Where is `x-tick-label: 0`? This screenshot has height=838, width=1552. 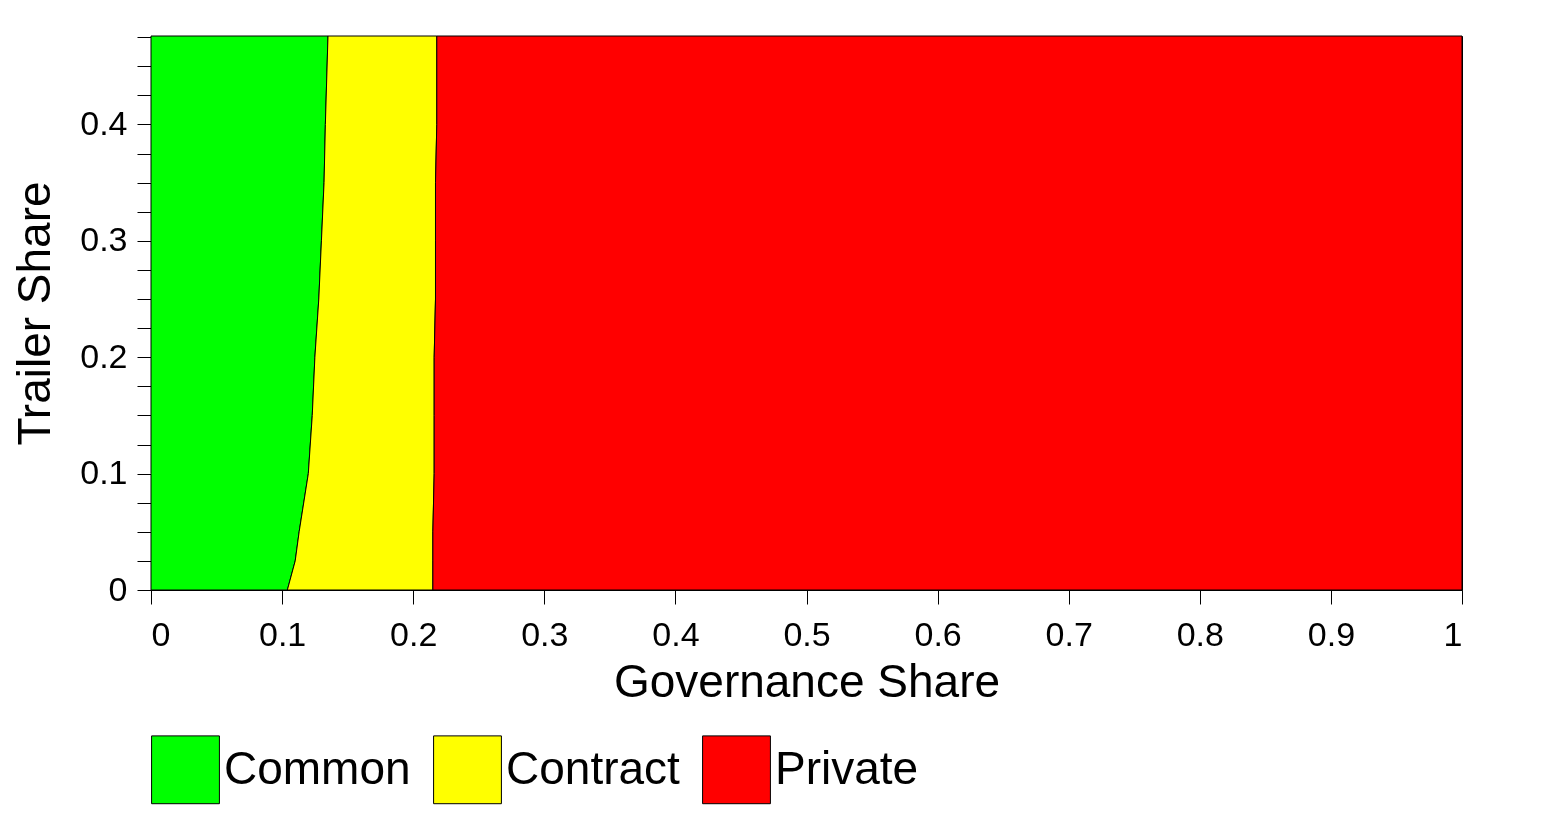 x-tick-label: 0 is located at coordinates (161, 633).